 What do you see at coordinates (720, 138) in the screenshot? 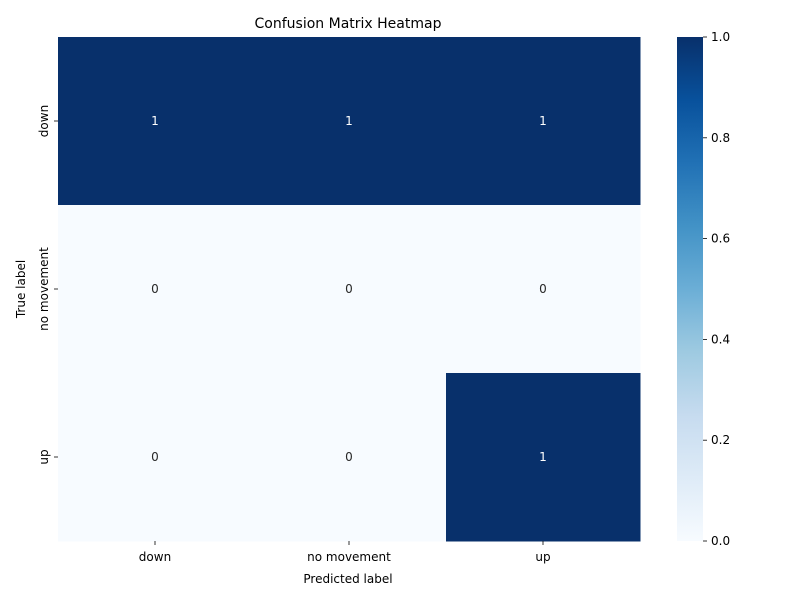
I see `colorbar-tick-label: 0.8` at bounding box center [720, 138].